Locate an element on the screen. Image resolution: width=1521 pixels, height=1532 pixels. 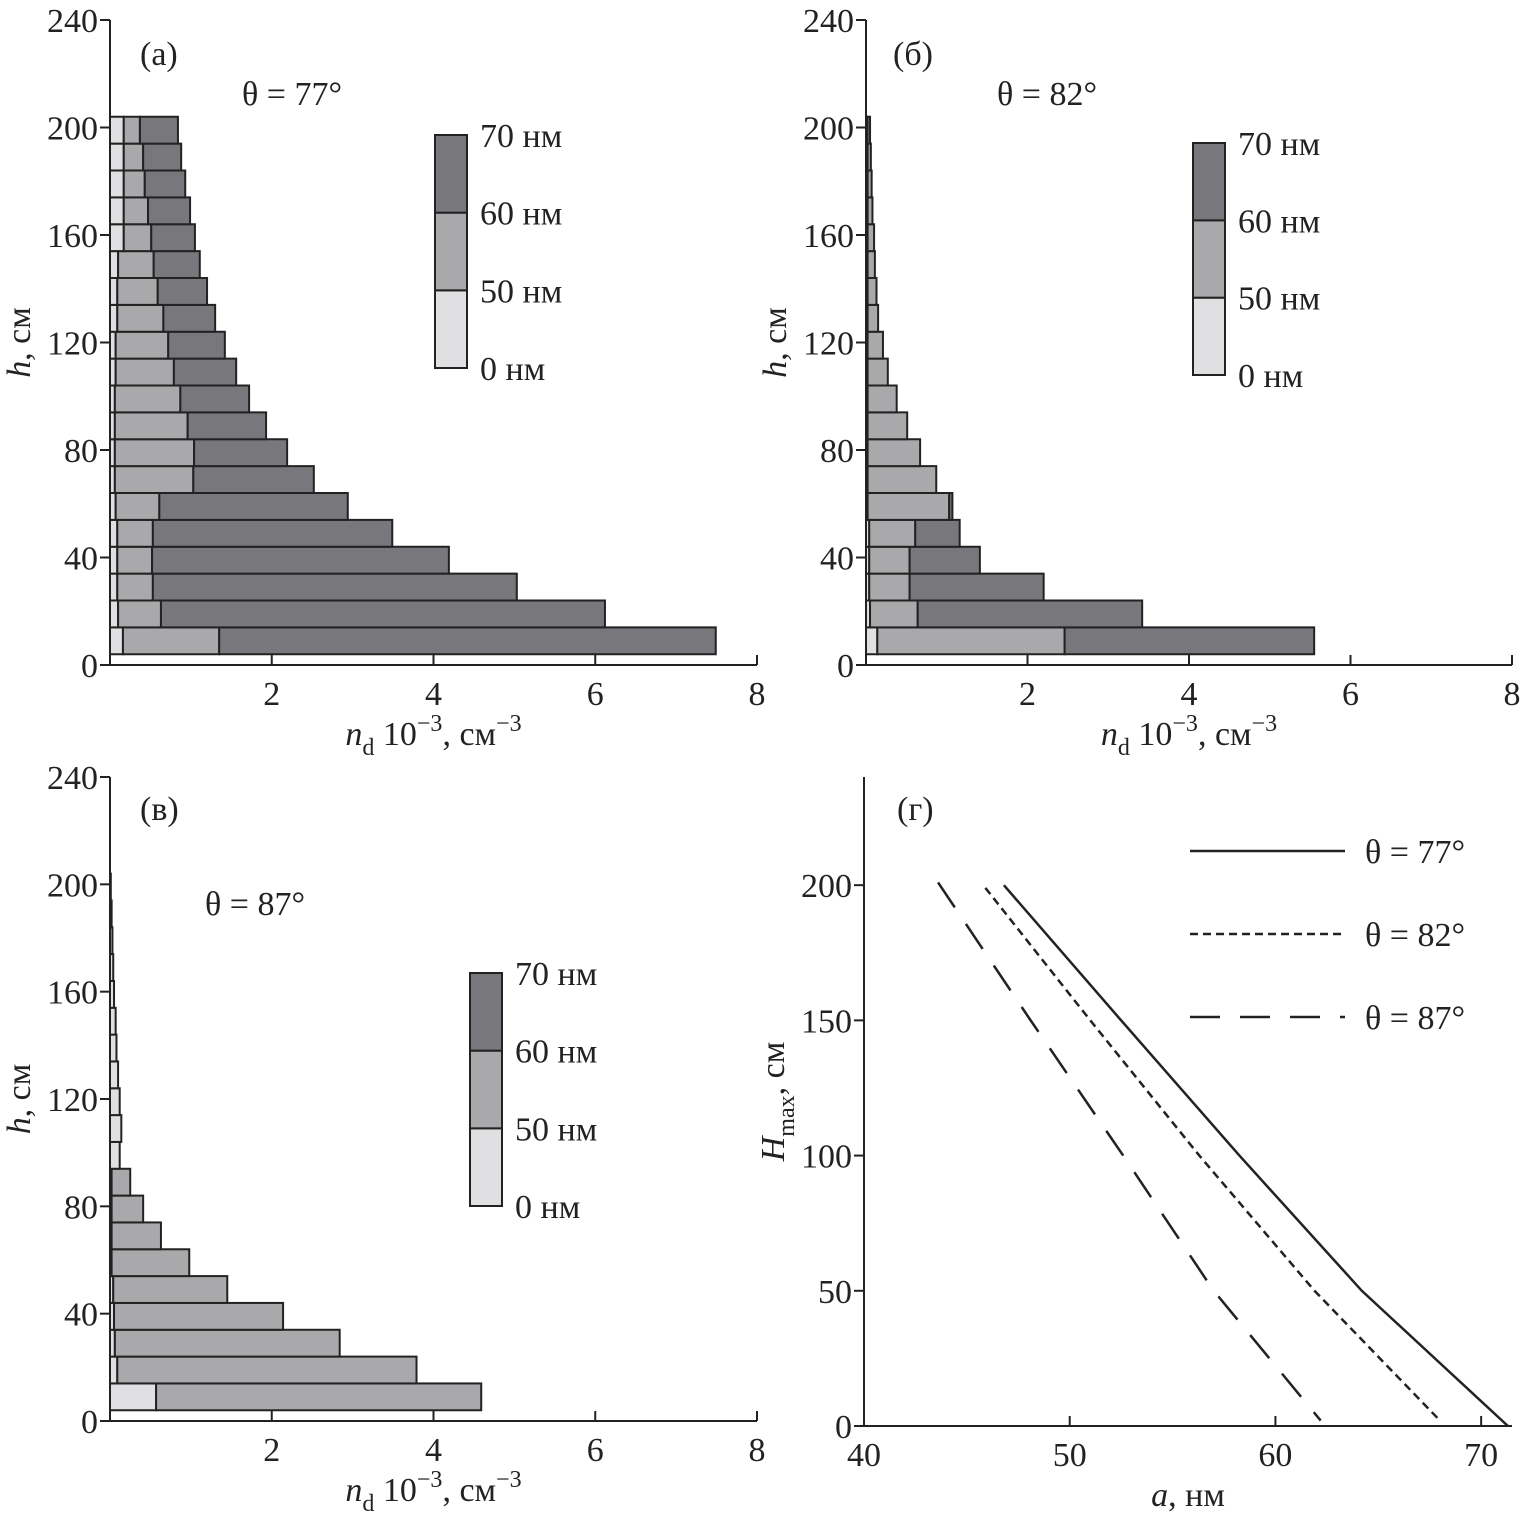
y-axis-label: h, см is located at coordinates (19, 1099).